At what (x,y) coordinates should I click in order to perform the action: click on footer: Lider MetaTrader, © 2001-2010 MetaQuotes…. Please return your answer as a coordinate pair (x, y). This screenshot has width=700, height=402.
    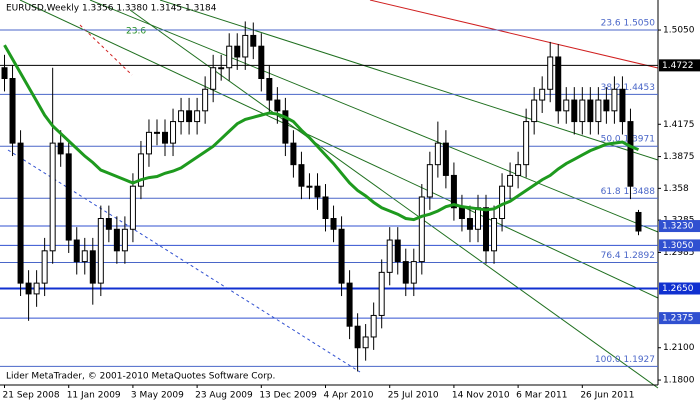
    Looking at the image, I should click on (140, 377).